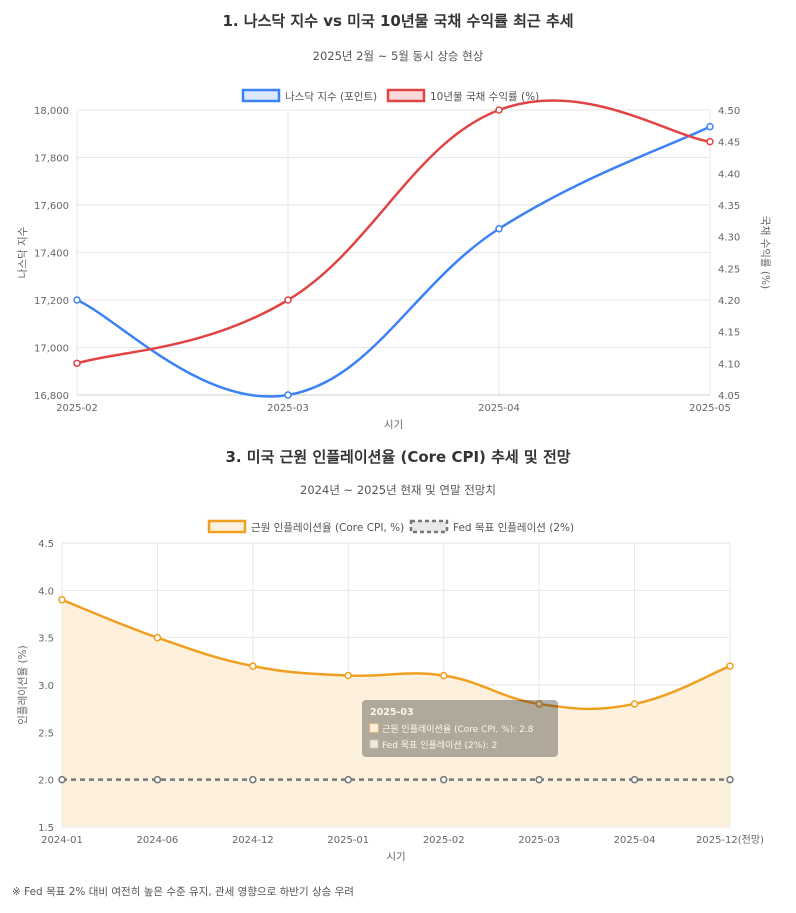 This screenshot has height=913, width=796. I want to click on chart2-subtitle: 2024년 ~ 2025년 현재 및 연말 전망치, so click(398, 490).